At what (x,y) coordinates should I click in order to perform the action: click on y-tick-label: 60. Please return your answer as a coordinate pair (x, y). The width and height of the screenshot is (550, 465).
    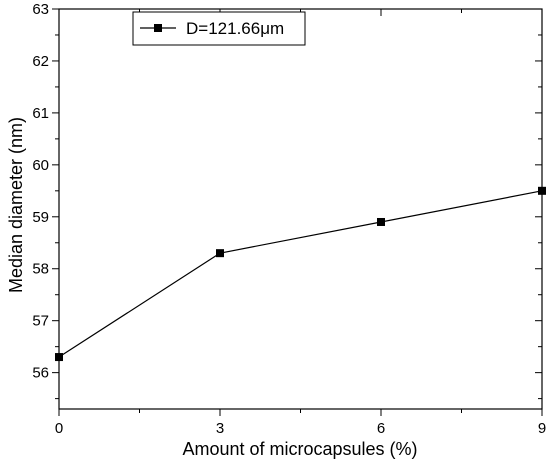
    Looking at the image, I should click on (40, 165).